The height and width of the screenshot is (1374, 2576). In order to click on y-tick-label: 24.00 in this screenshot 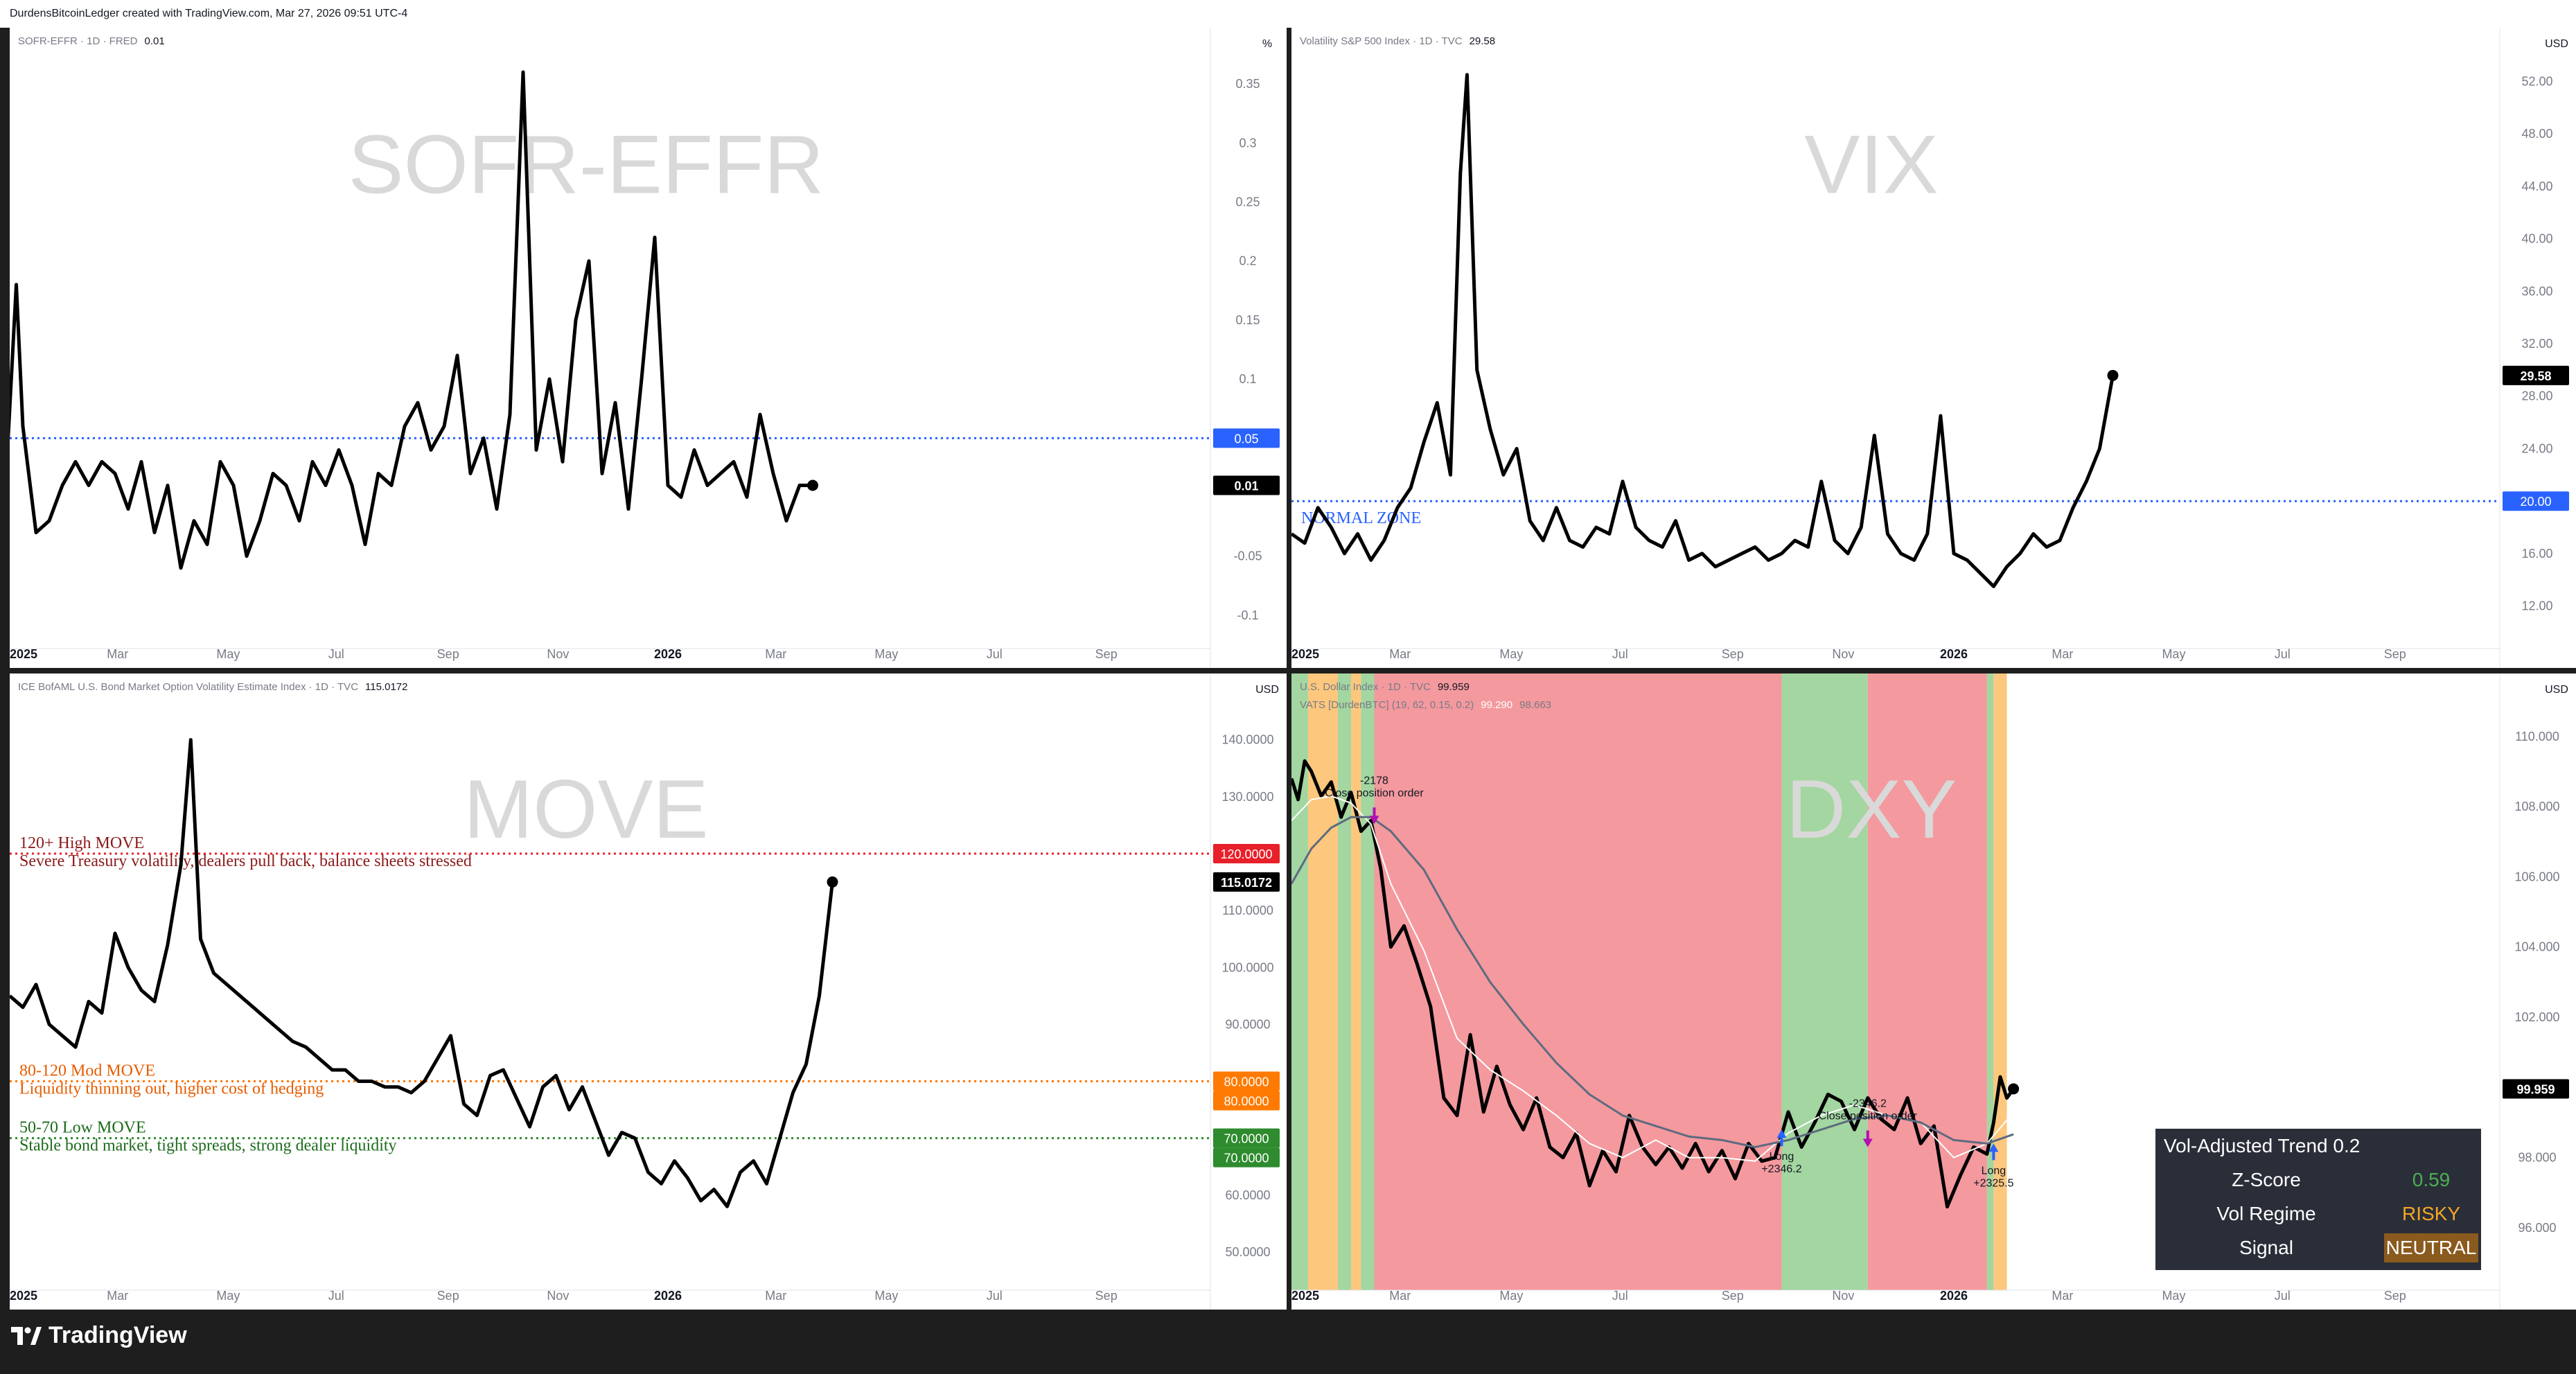, I will do `click(2536, 448)`.